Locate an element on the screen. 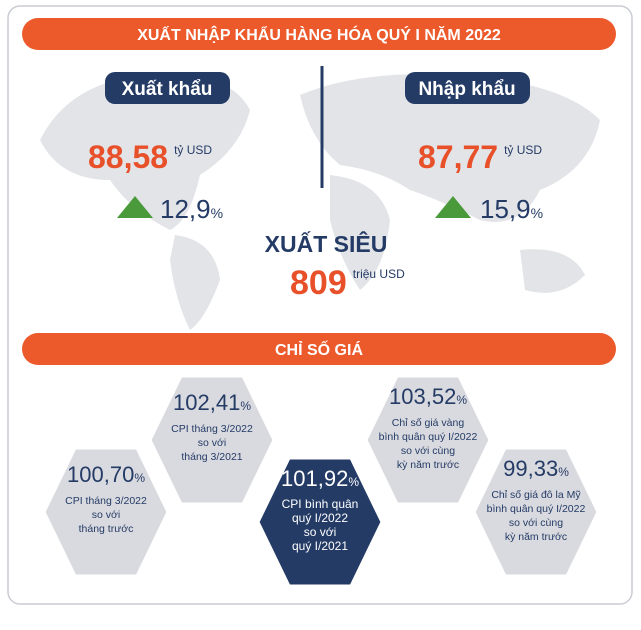 This screenshot has width=641, height=630. hexagon-description: CPI bình quân is located at coordinates (320, 504).